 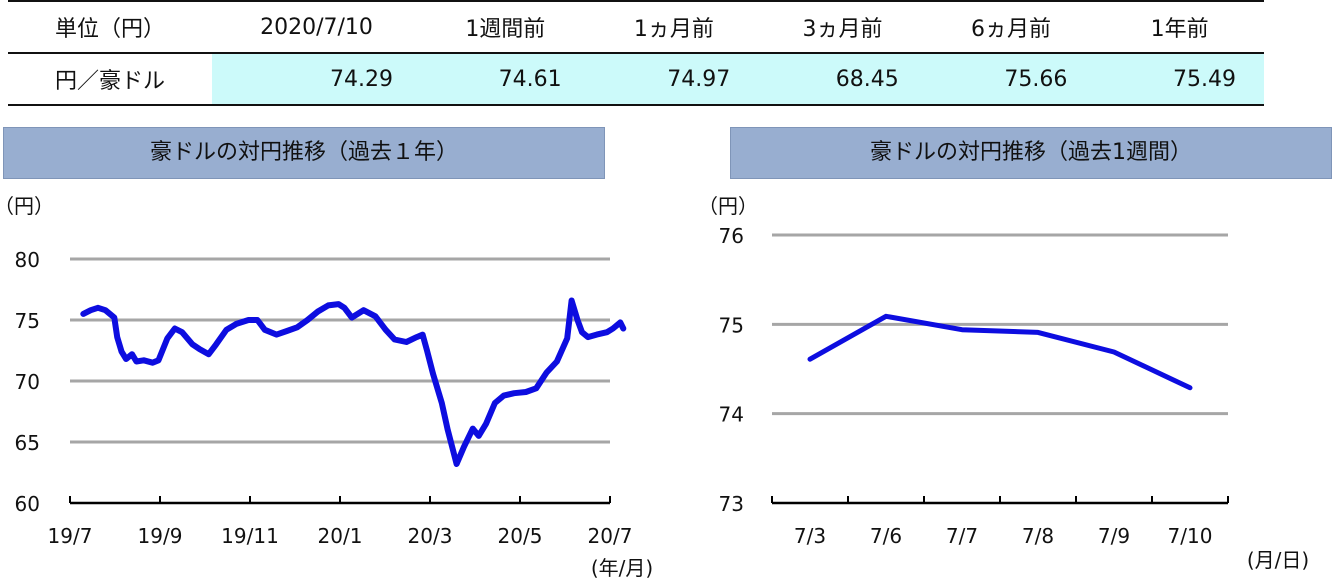 What do you see at coordinates (1179, 27) in the screenshot?
I see `header-1-year-ago: 1年前` at bounding box center [1179, 27].